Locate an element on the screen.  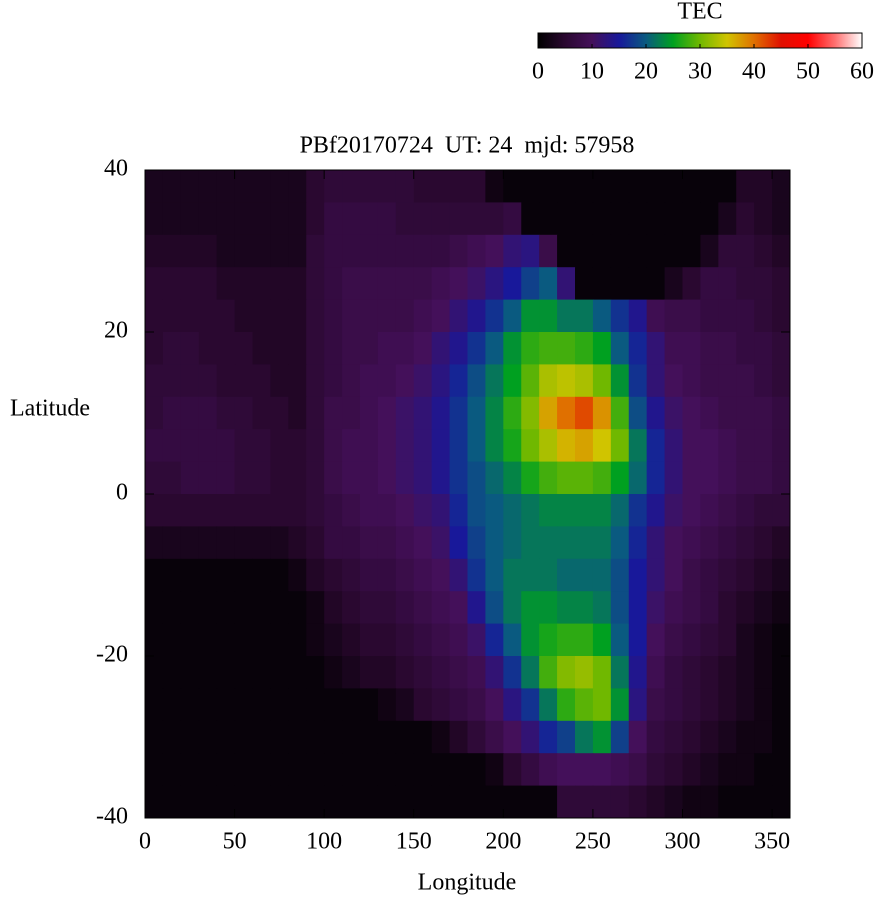
colorbar-tick-label: 50 is located at coordinates (808, 72).